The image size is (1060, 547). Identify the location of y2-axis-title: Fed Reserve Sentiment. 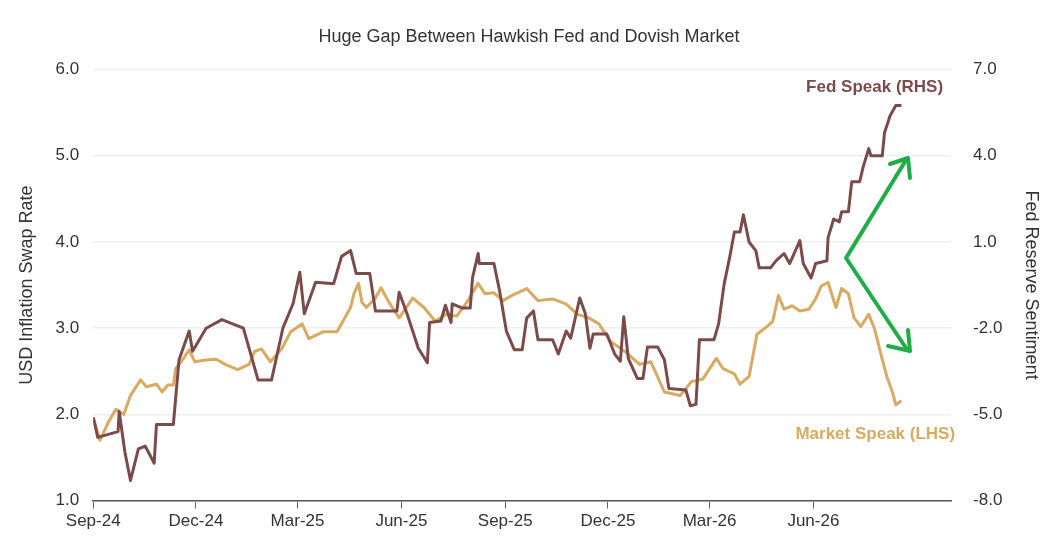
(1032, 285).